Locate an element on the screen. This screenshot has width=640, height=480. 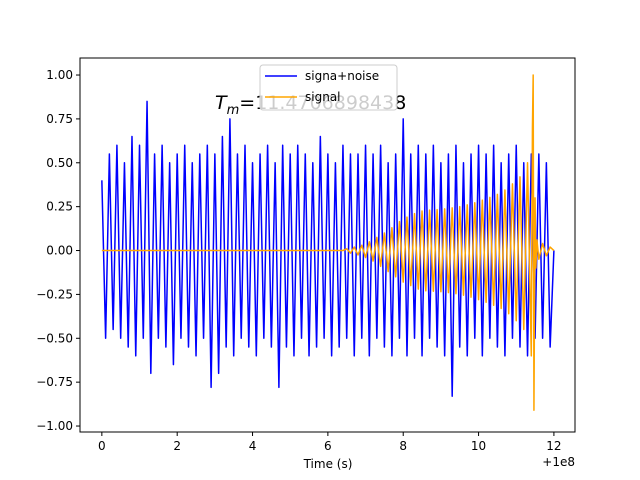
x-offset-label: +1e8 is located at coordinates (558, 462).